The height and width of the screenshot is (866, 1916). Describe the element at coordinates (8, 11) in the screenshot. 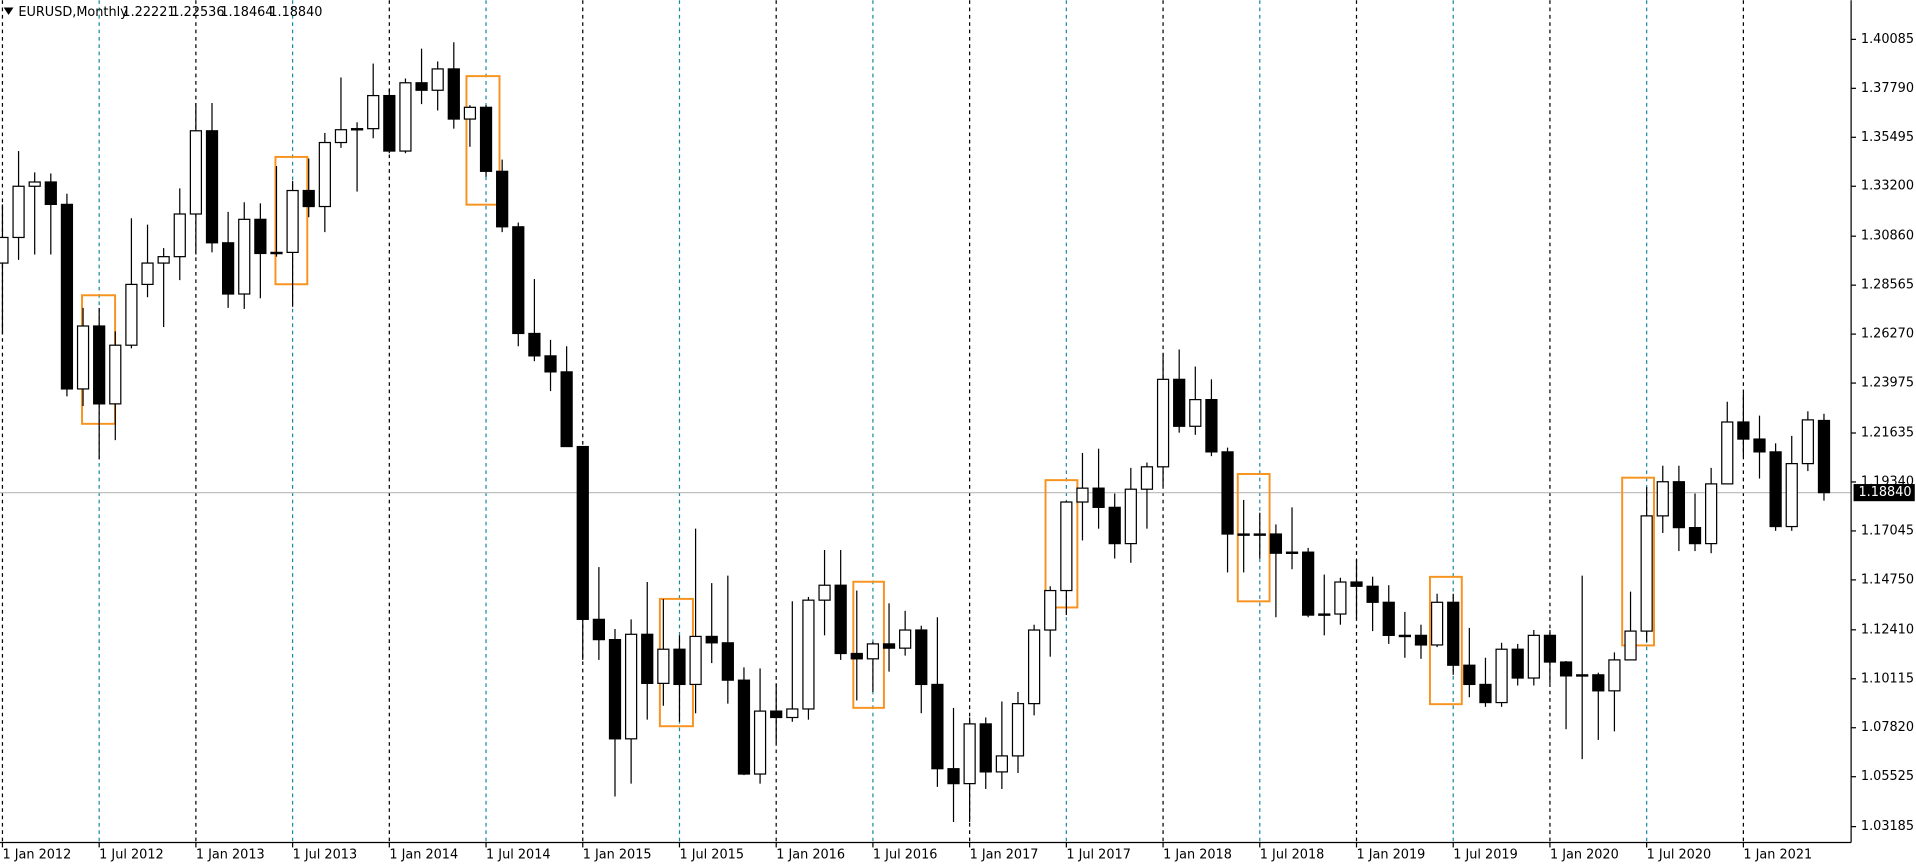

I see `header-icon` at that location.